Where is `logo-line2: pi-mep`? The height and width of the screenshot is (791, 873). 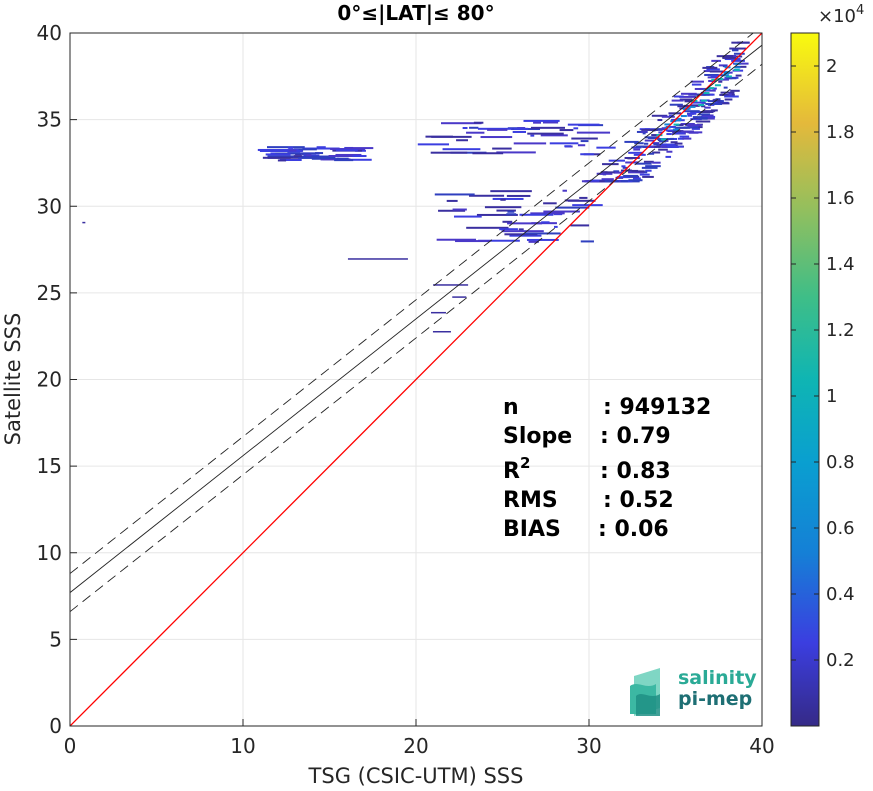
logo-line2: pi-mep is located at coordinates (715, 699).